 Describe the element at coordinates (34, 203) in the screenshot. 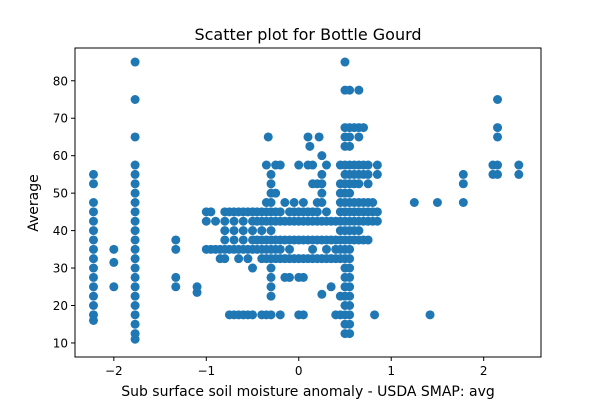

I see `y-axis-label: Average` at that location.